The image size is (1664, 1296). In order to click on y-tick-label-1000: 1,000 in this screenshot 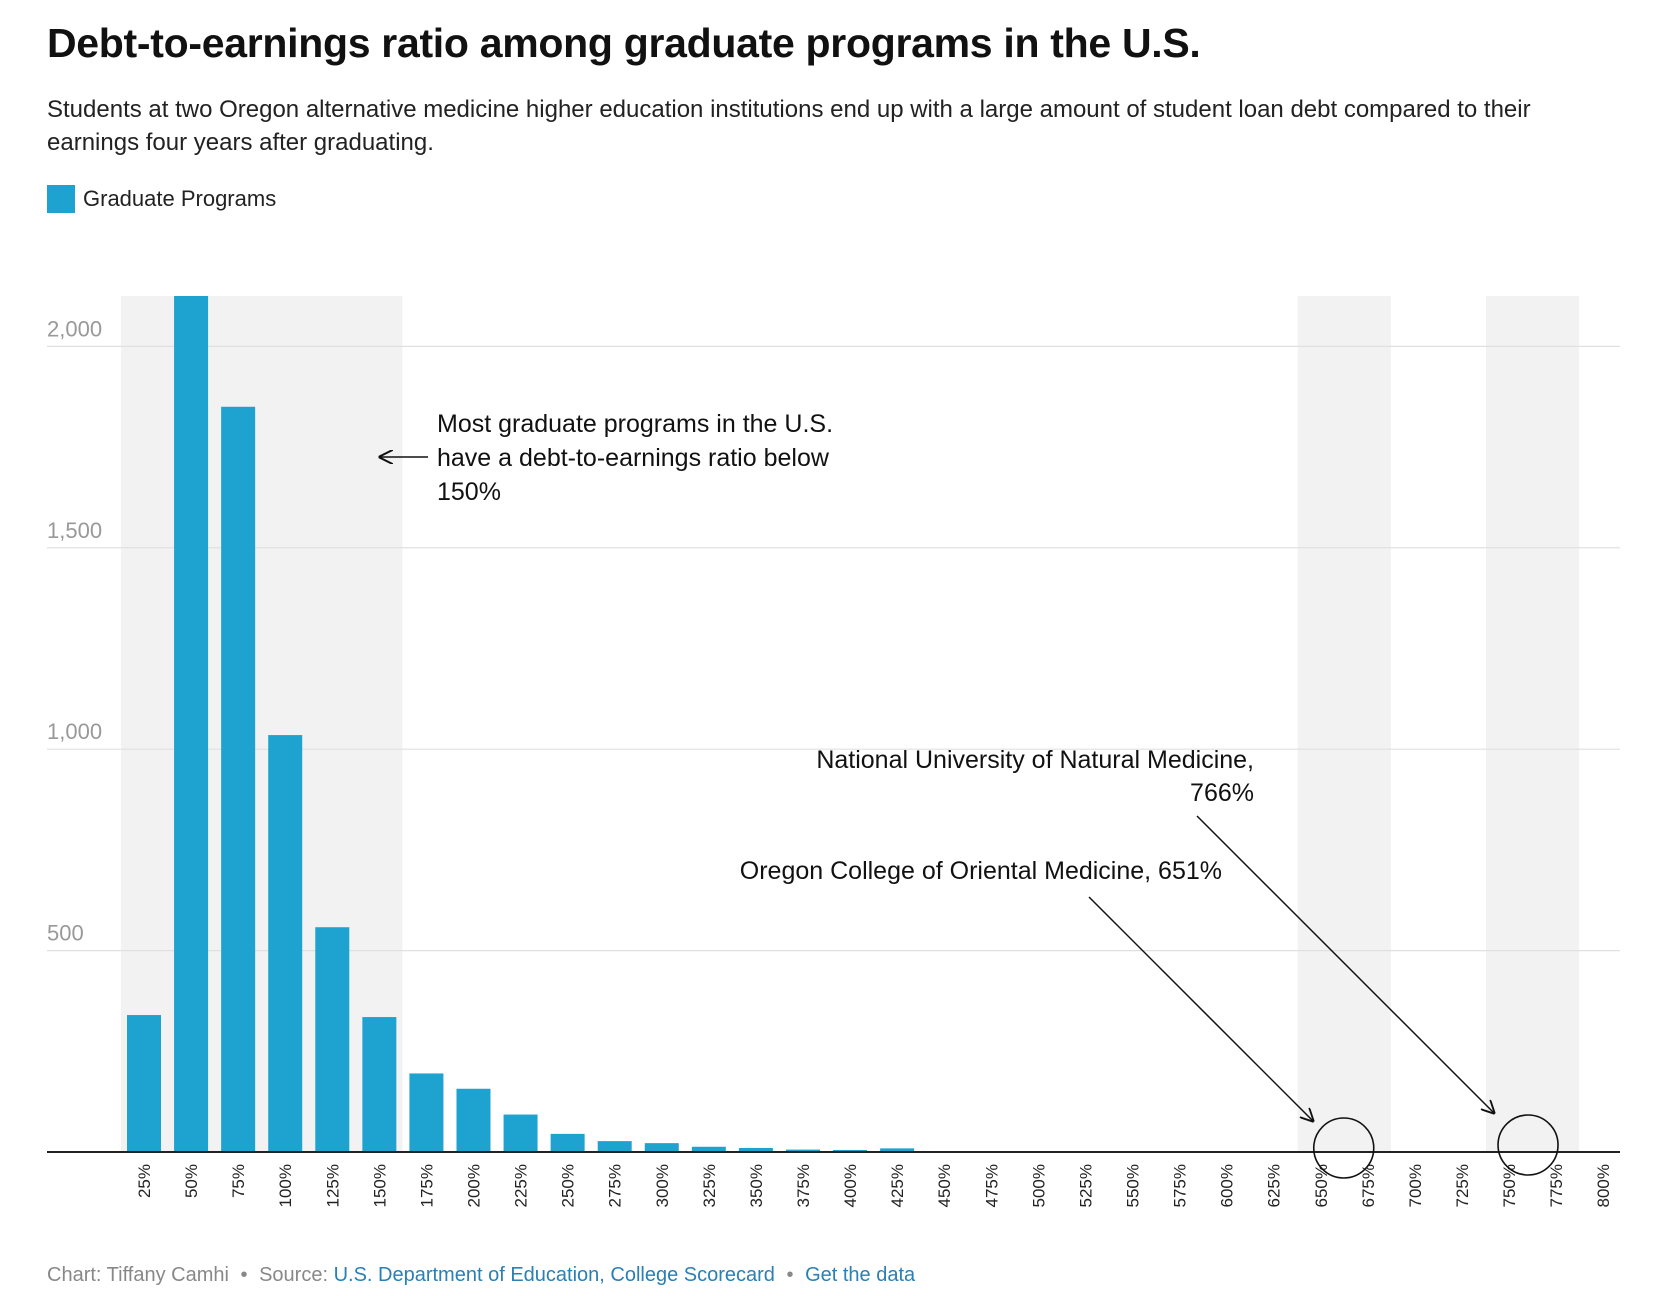, I will do `click(74, 731)`.